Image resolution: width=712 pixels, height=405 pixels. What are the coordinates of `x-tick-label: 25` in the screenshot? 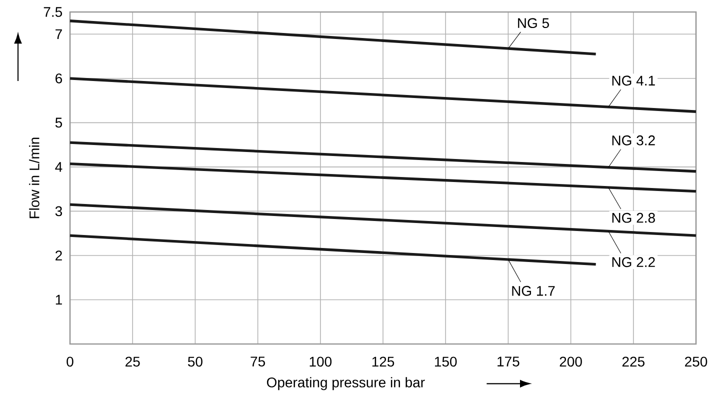 It's located at (133, 361).